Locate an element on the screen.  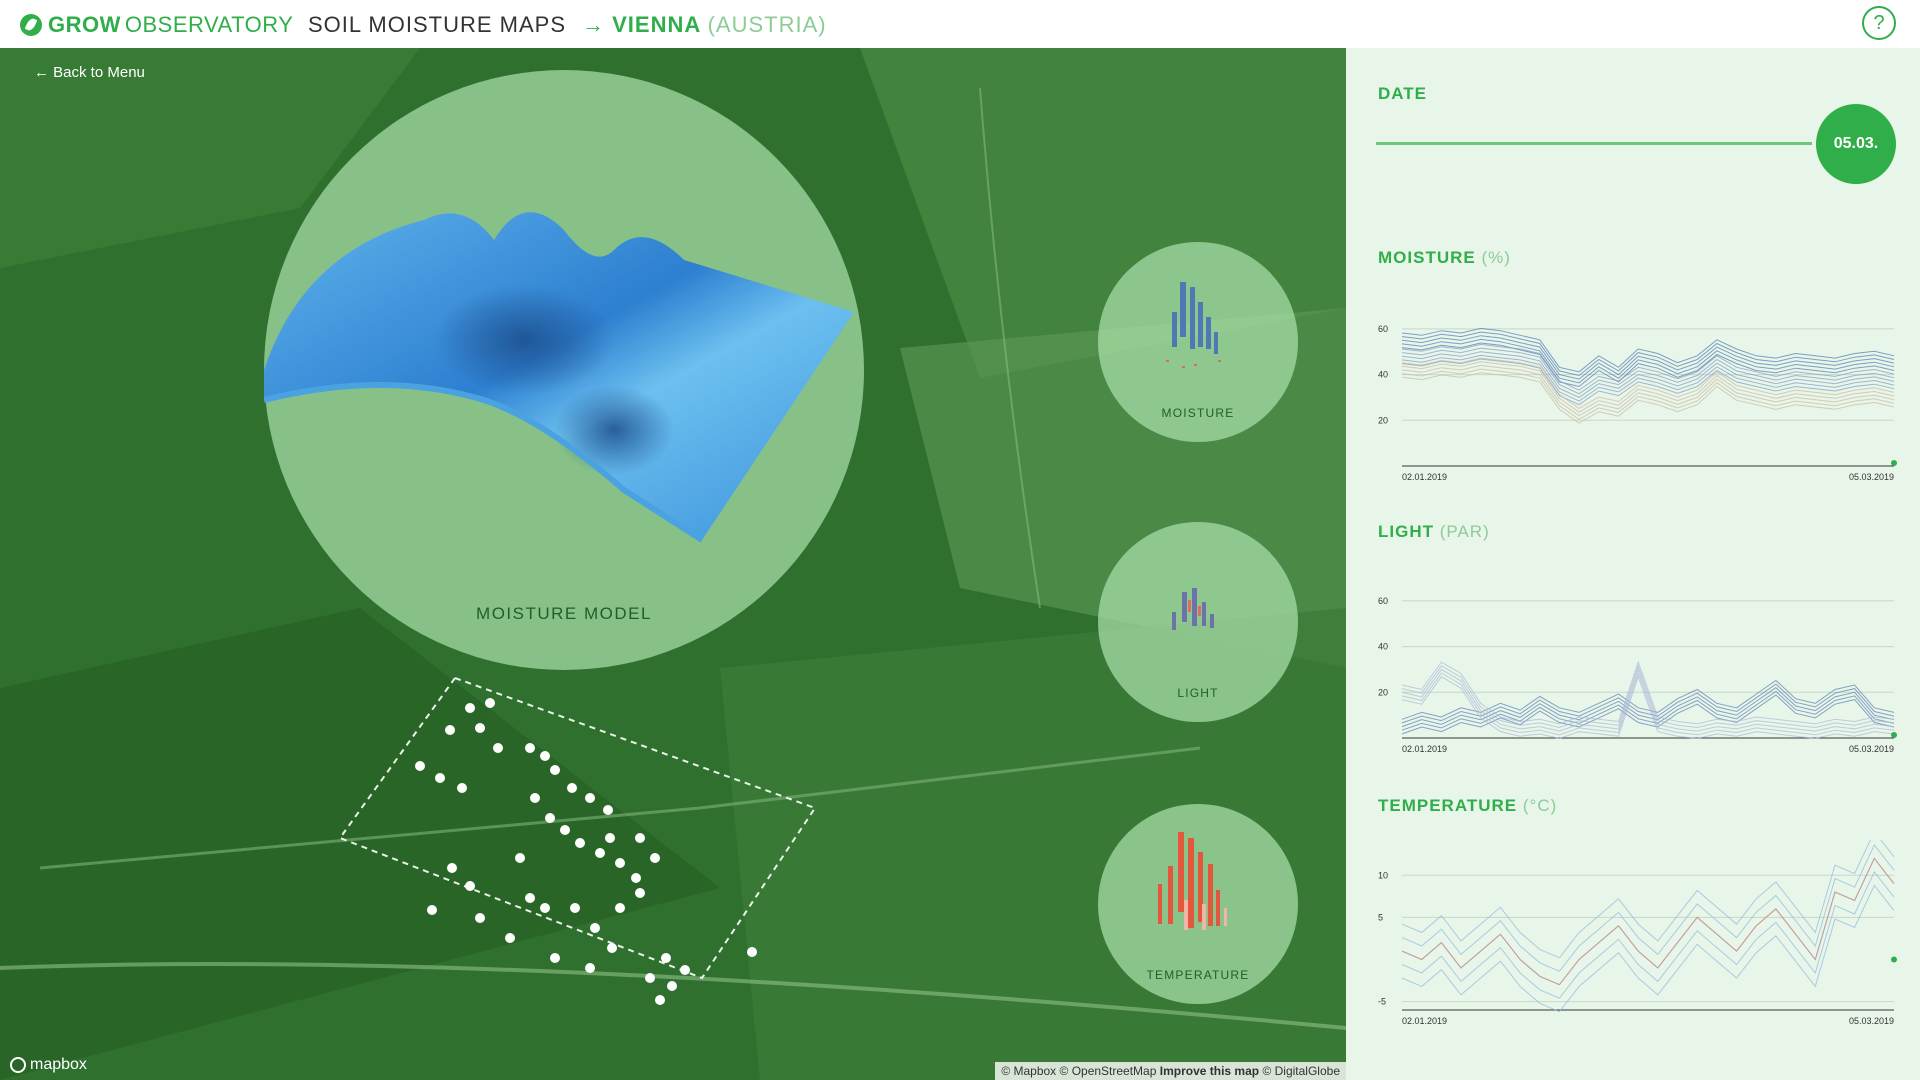
leaf-icon is located at coordinates (31, 25).